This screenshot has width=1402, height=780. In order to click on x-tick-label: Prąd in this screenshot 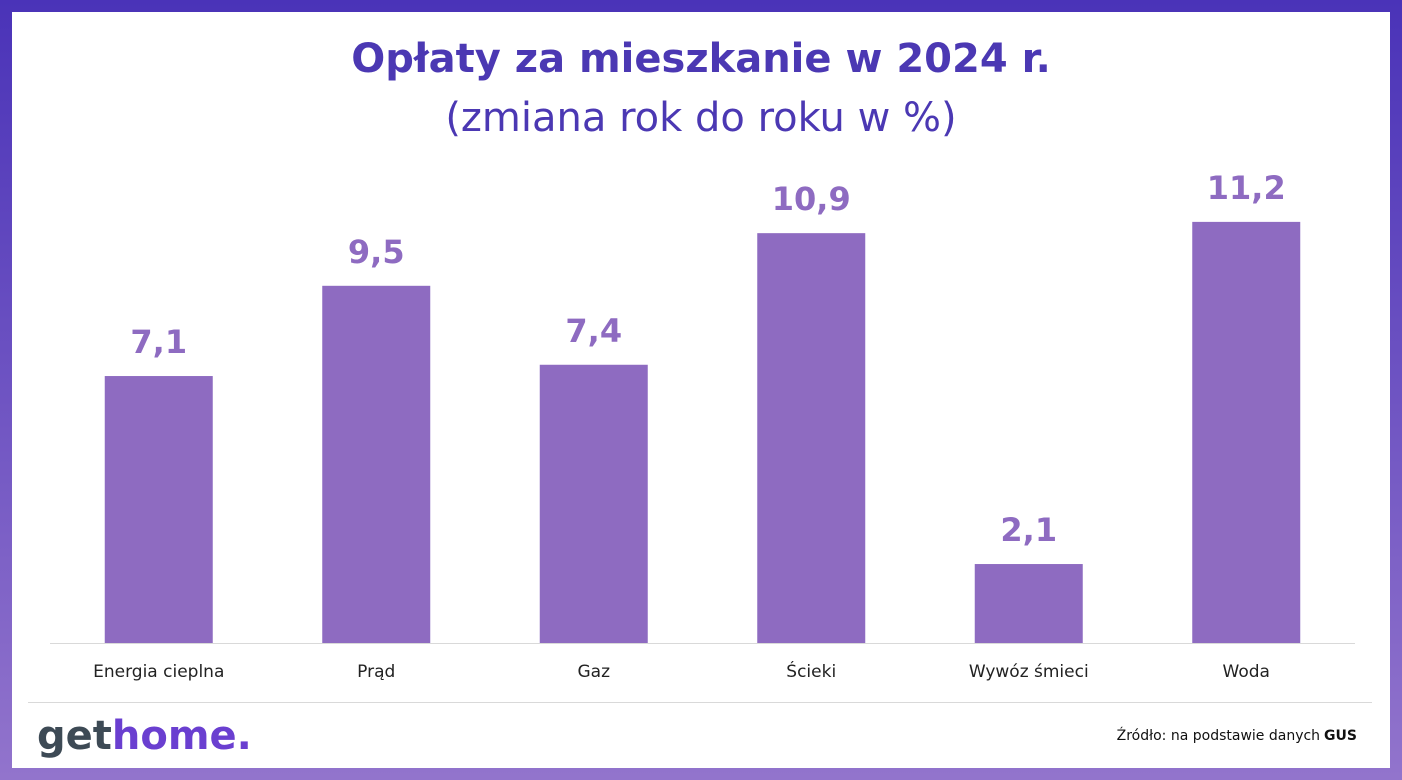, I will do `click(376, 672)`.